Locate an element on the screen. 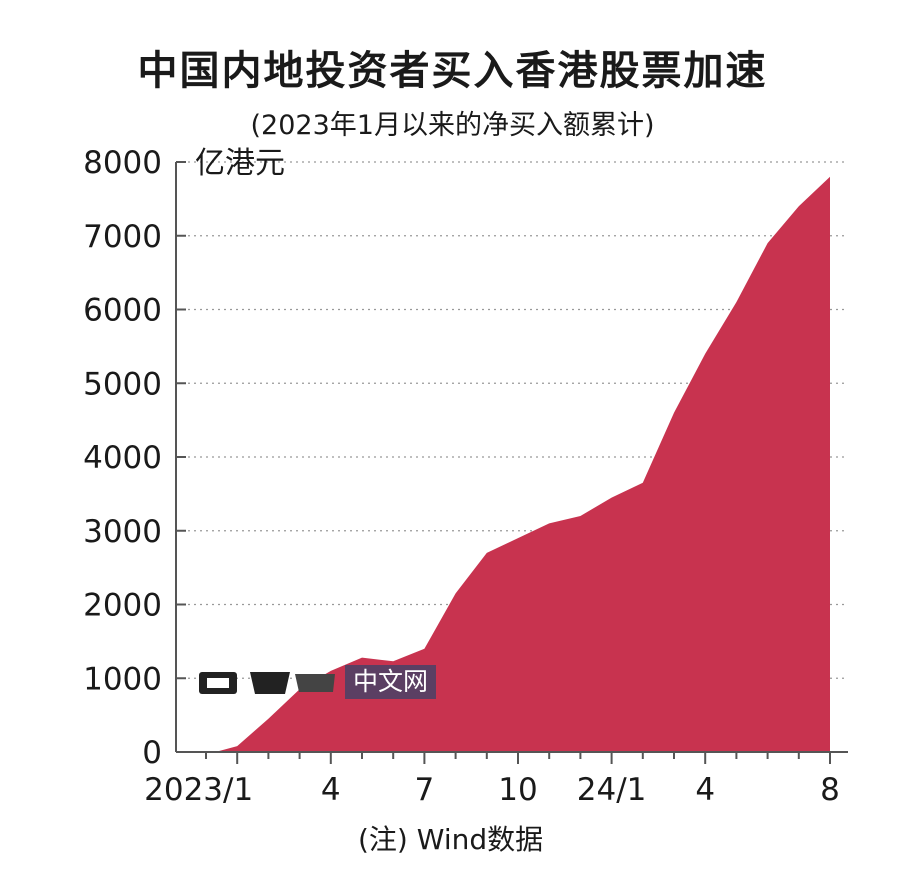  y-tick-label: 8000 is located at coordinates (122, 163).